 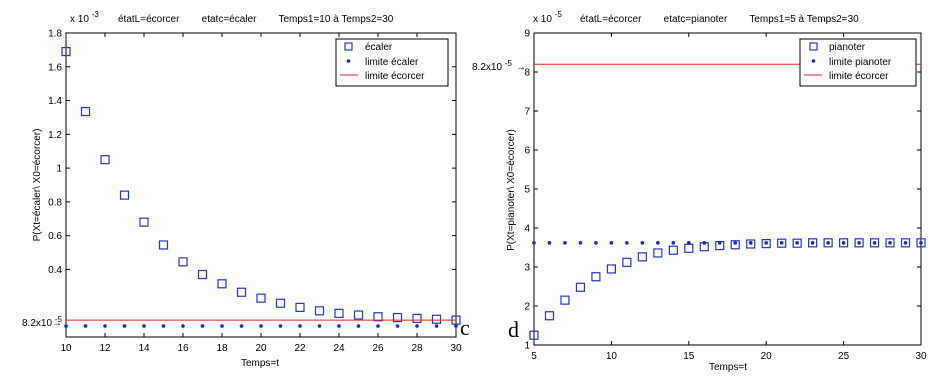 I want to click on x-tick-label-d: 25, so click(x=844, y=356).